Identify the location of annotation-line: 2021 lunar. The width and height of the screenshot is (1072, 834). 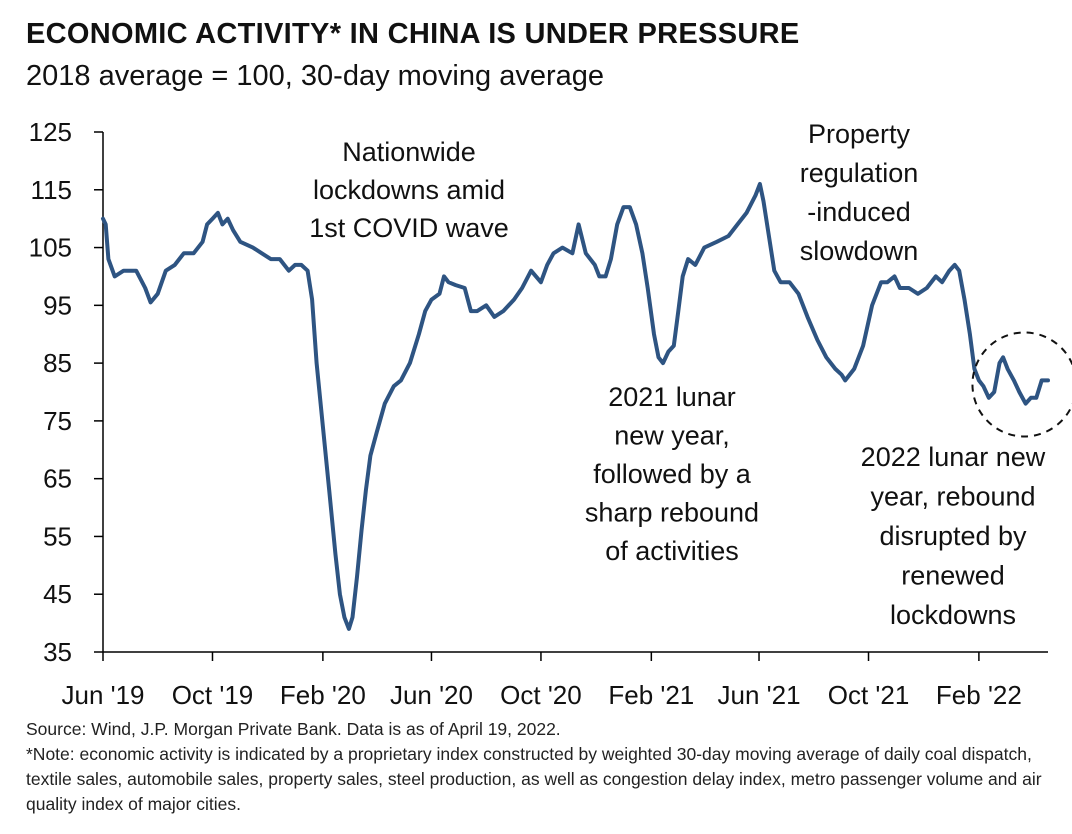
(672, 397).